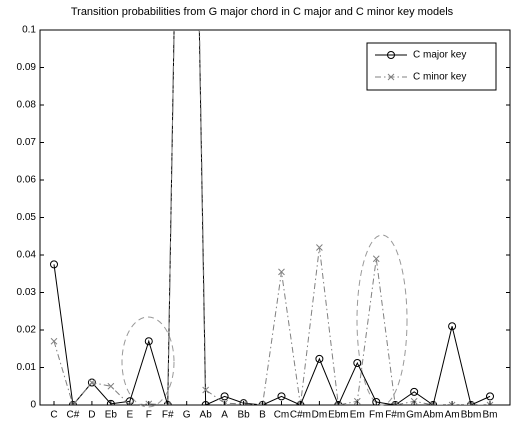 This screenshot has height=422, width=513. What do you see at coordinates (376, 415) in the screenshot?
I see `x-tick-label: Fm` at bounding box center [376, 415].